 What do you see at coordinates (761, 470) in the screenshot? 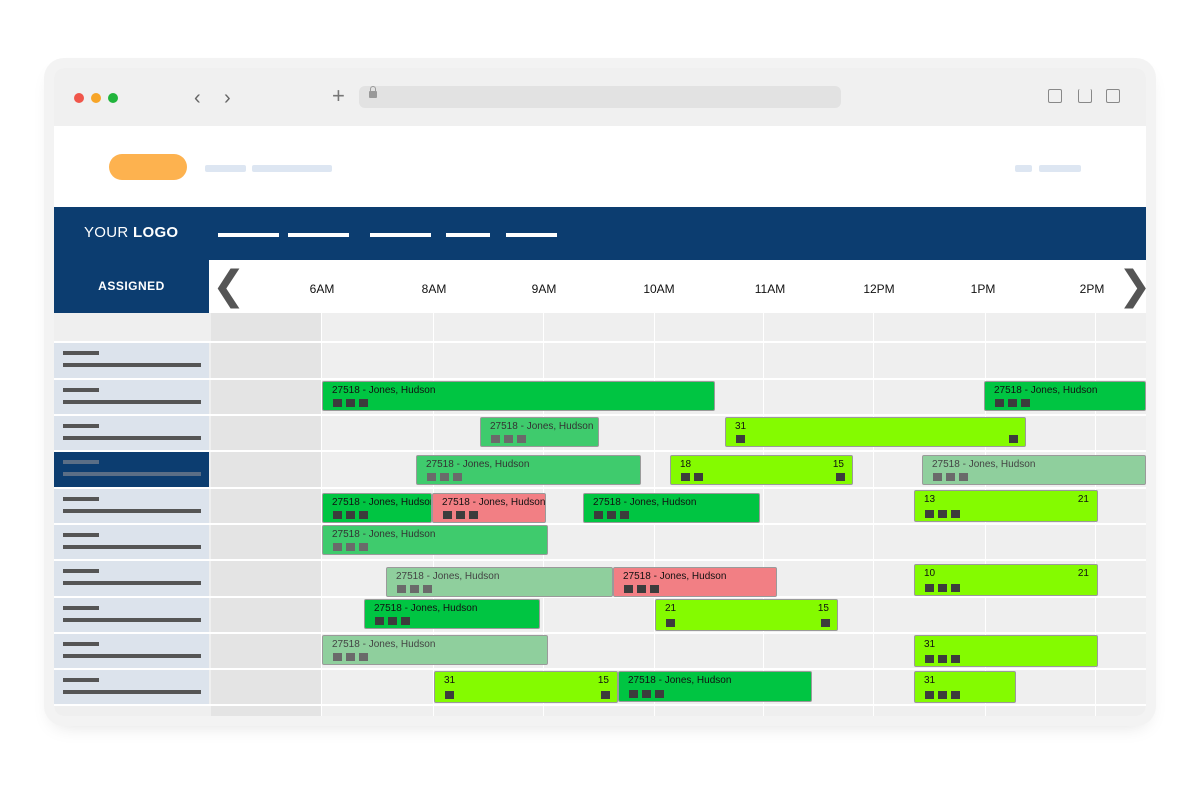
I see `schedule-event: 18 15` at bounding box center [761, 470].